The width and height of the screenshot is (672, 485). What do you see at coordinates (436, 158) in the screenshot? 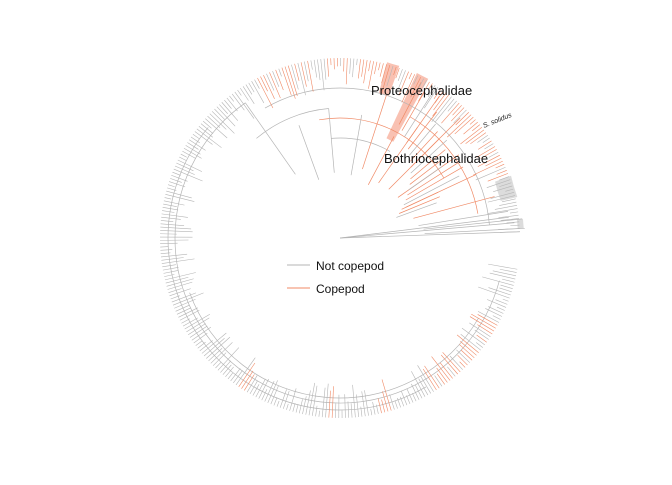
I see `clade-label-bothriocephalidae: Bothriocephalidae` at bounding box center [436, 158].